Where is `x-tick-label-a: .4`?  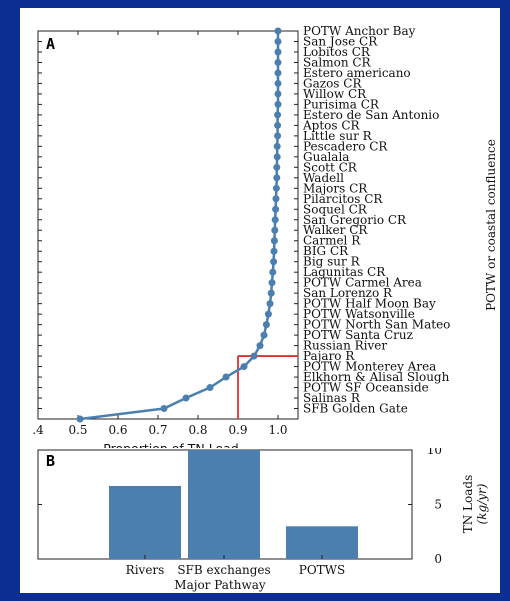 x-tick-label-a: .4 is located at coordinates (38, 430).